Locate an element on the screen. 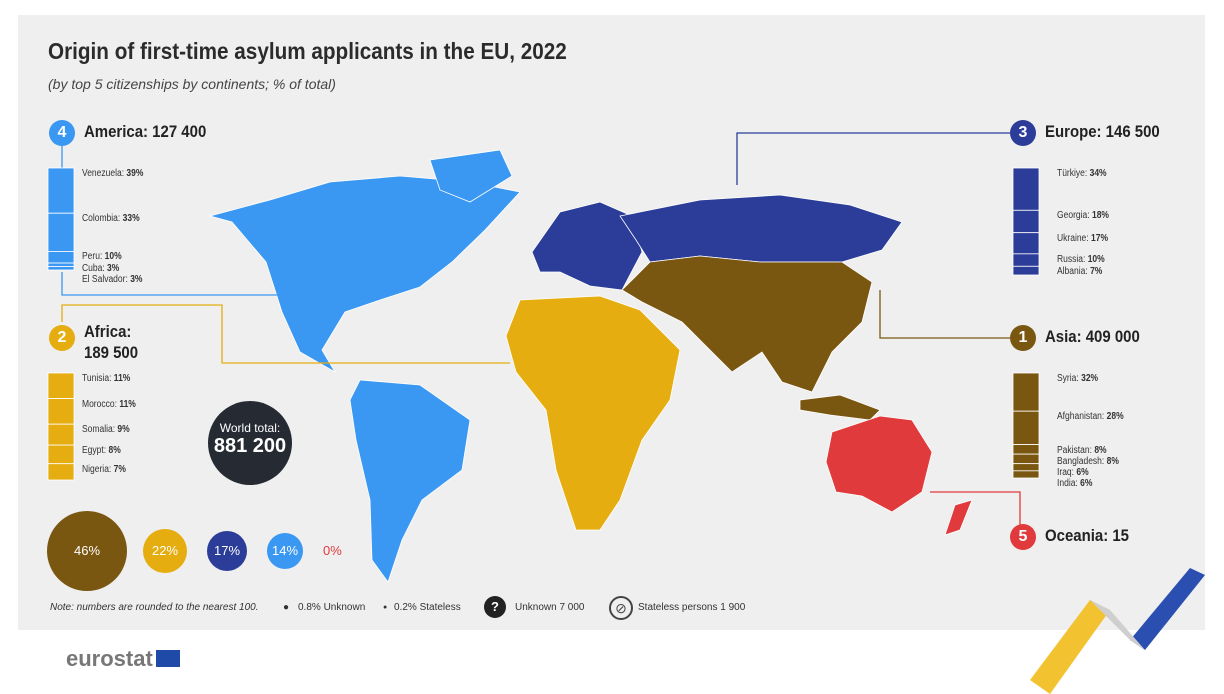  map-asia is located at coordinates (747, 324).